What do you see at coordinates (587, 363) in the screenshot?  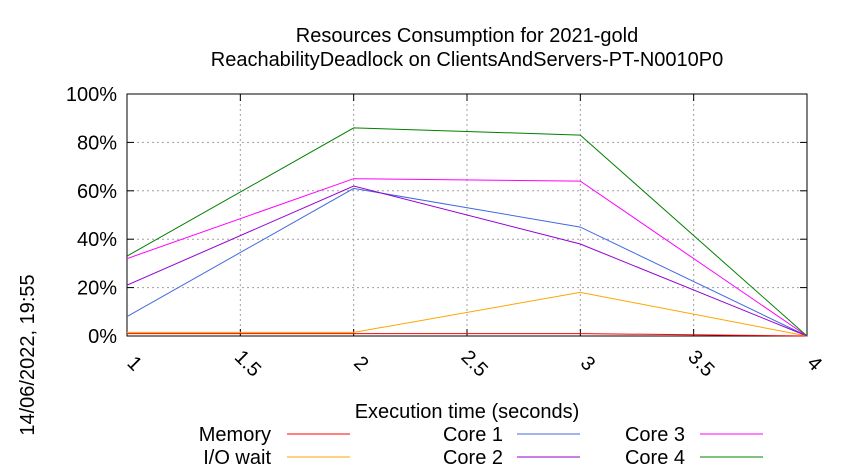 I see `x-tick-label: 3` at bounding box center [587, 363].